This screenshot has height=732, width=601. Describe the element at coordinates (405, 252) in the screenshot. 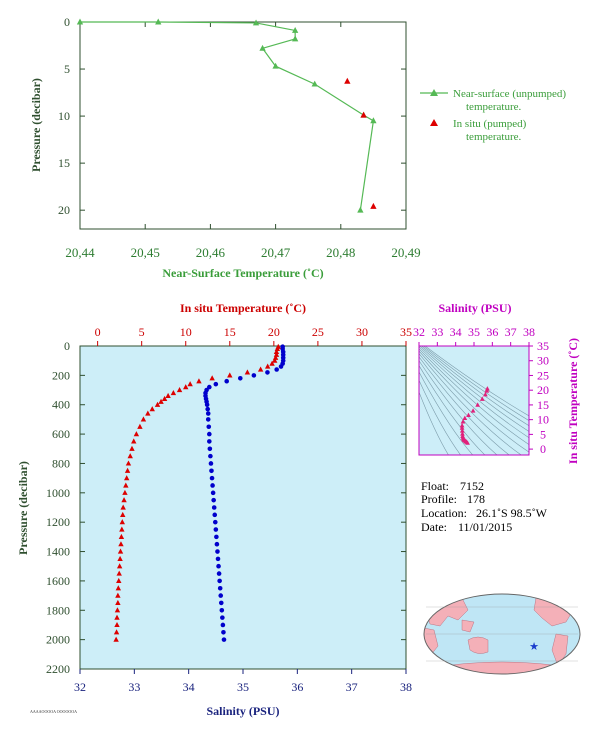

I see `top-x-tick-label: 20,49` at that location.